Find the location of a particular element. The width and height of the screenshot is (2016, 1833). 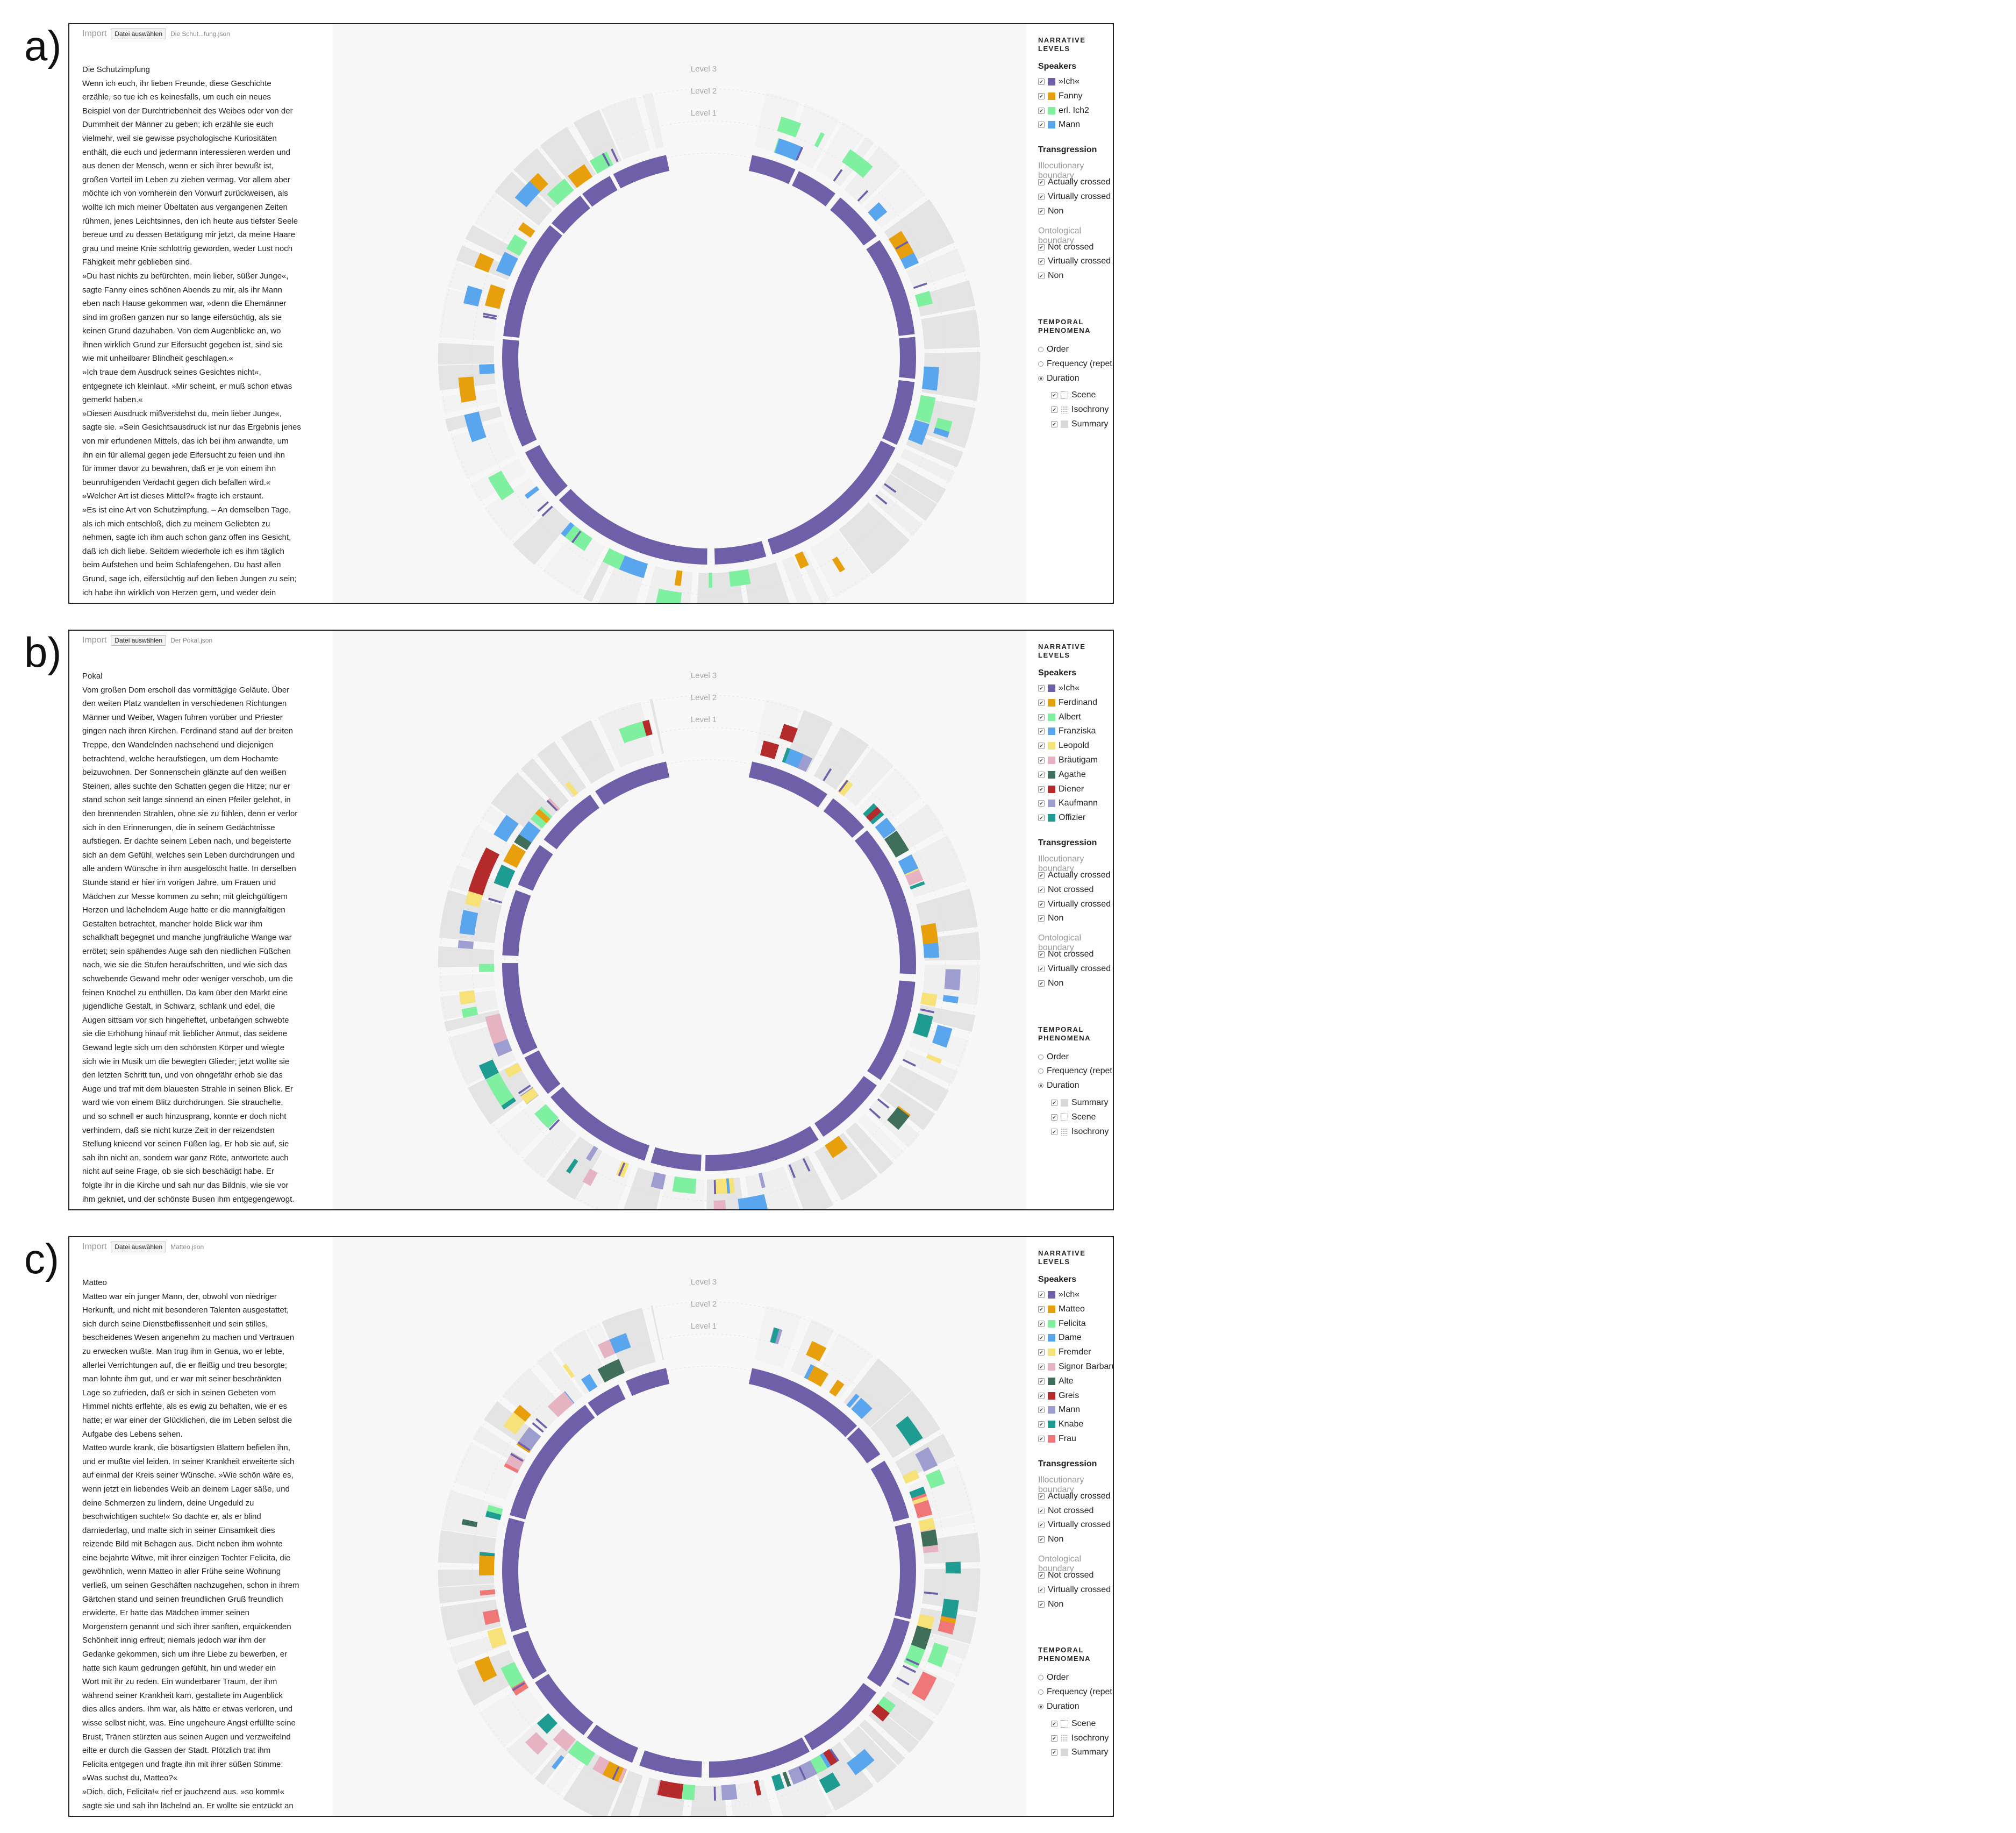

speaker-item: ✔ Albert is located at coordinates (1059, 717).